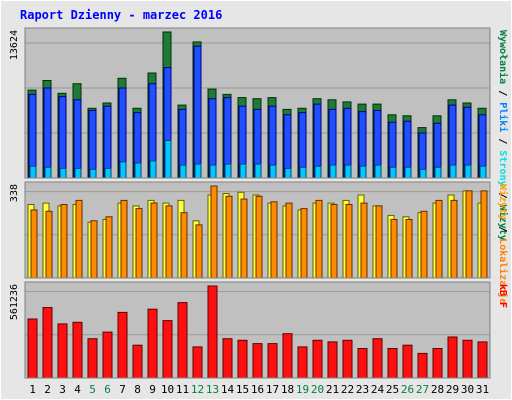 The width and height of the screenshot is (512, 400). Describe the element at coordinates (32, 389) in the screenshot. I see `x-tick-label: 1` at that location.